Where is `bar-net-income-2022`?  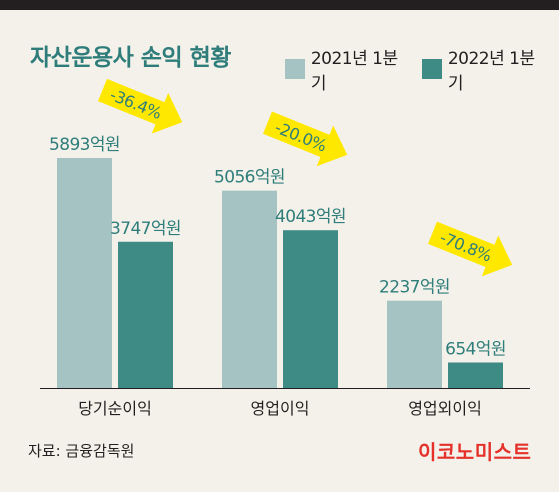 bar-net-income-2022 is located at coordinates (145, 314).